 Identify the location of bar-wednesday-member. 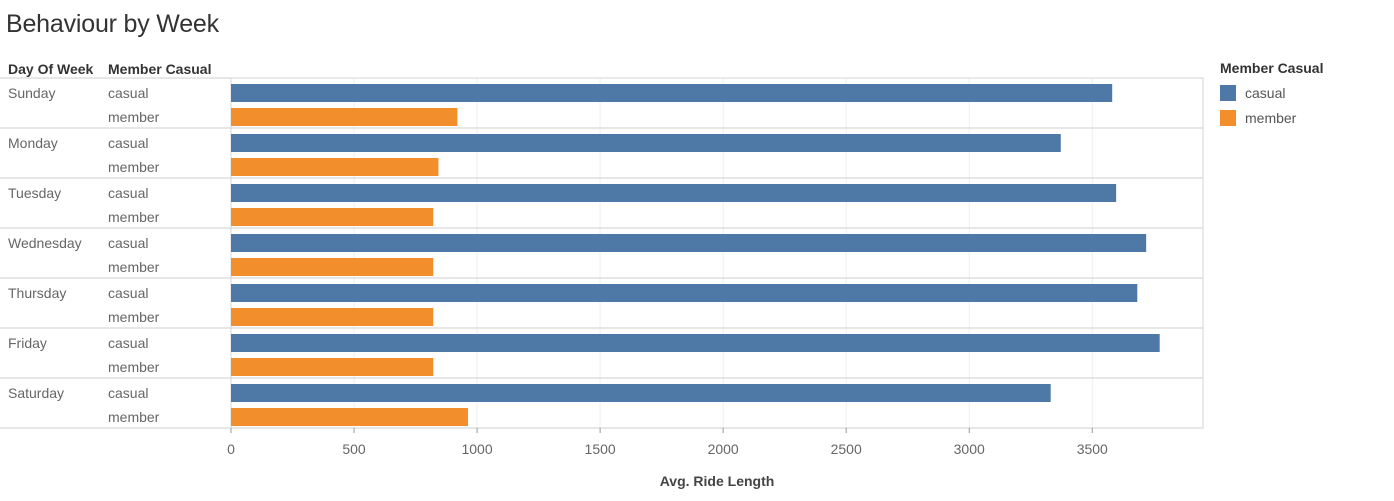
(332, 267).